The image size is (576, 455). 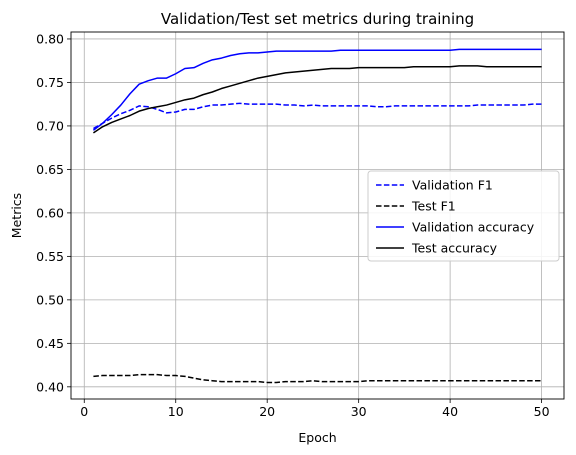 I want to click on y-tick-label: 0.55, so click(x=50, y=256).